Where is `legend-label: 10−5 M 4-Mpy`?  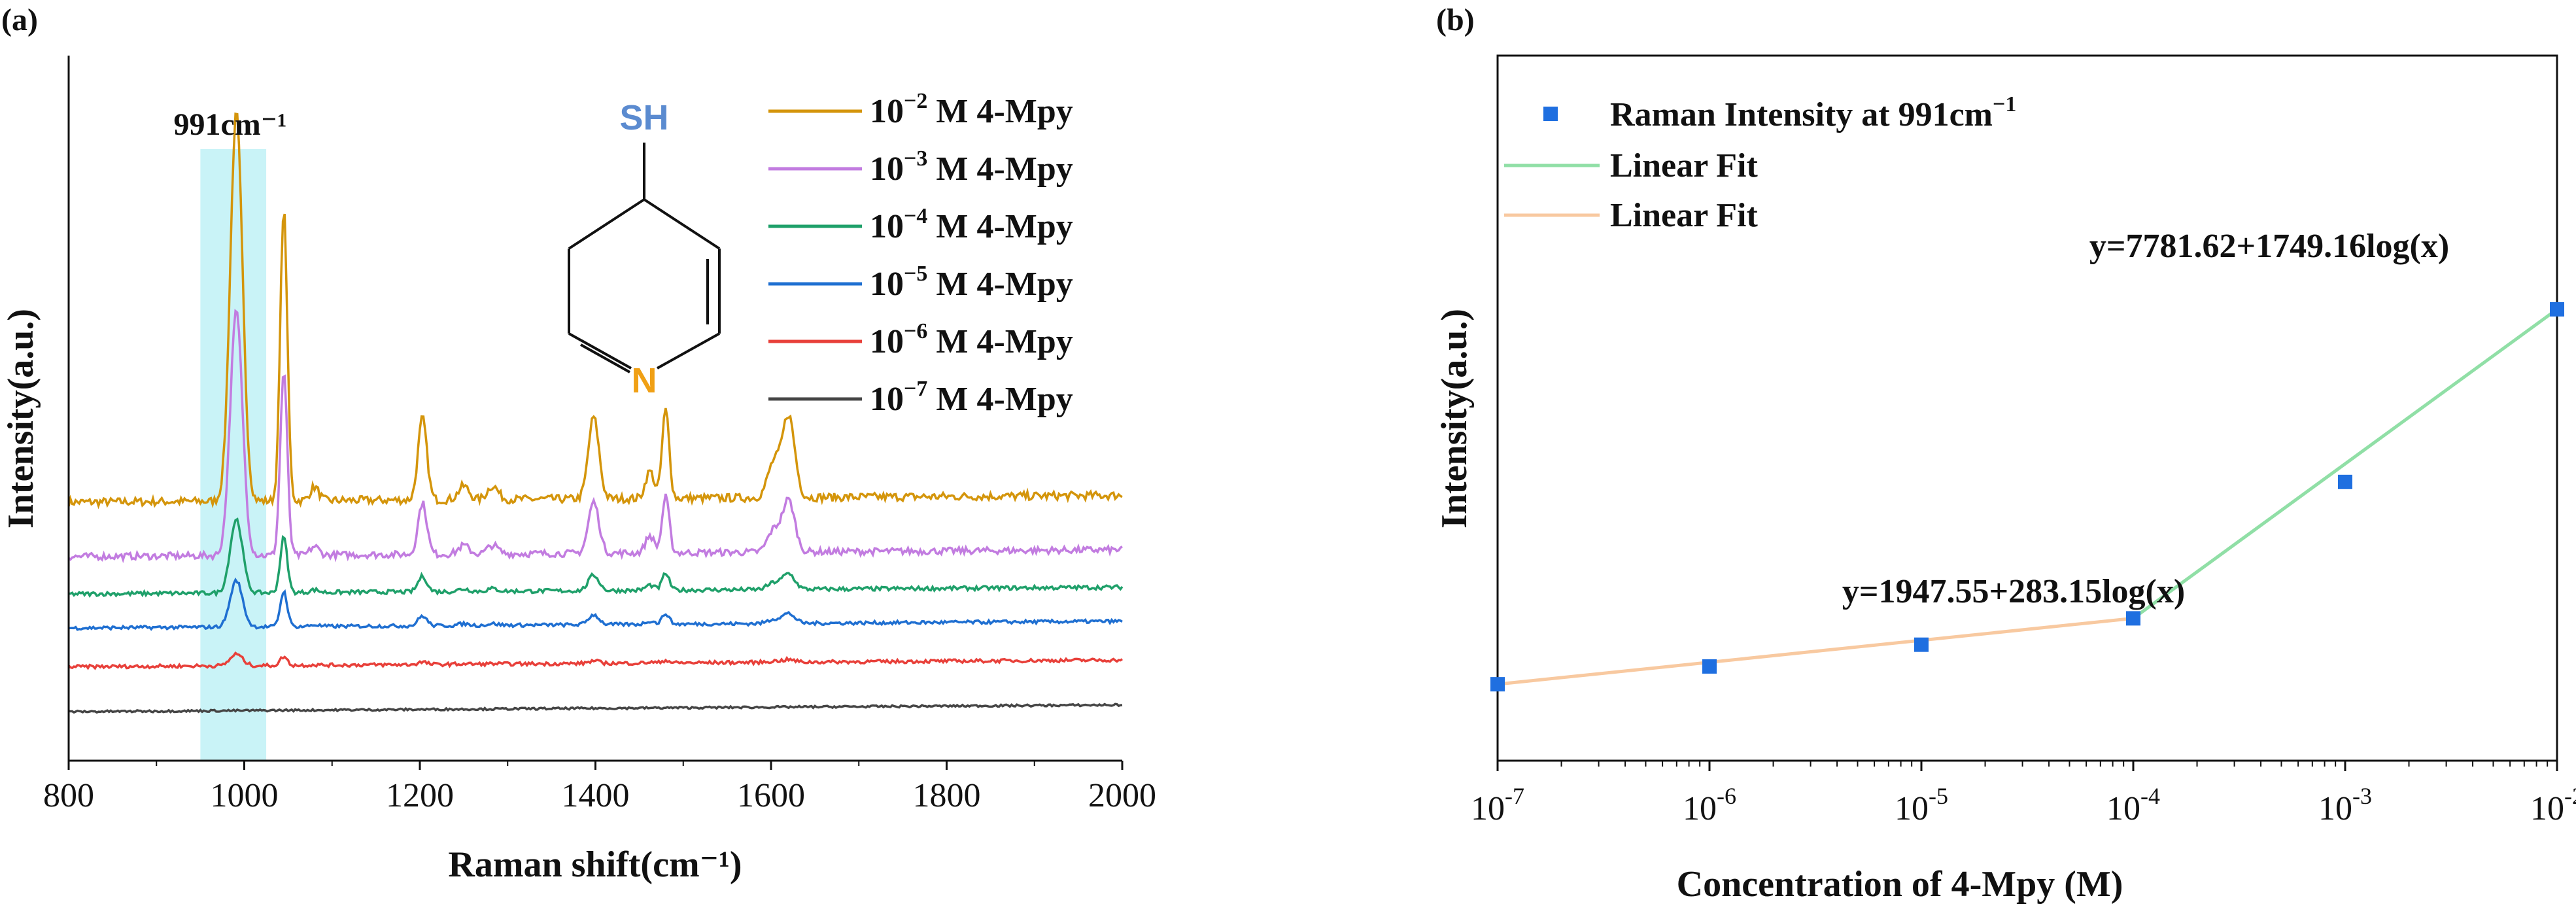 legend-label: 10−5 M 4-Mpy is located at coordinates (972, 282).